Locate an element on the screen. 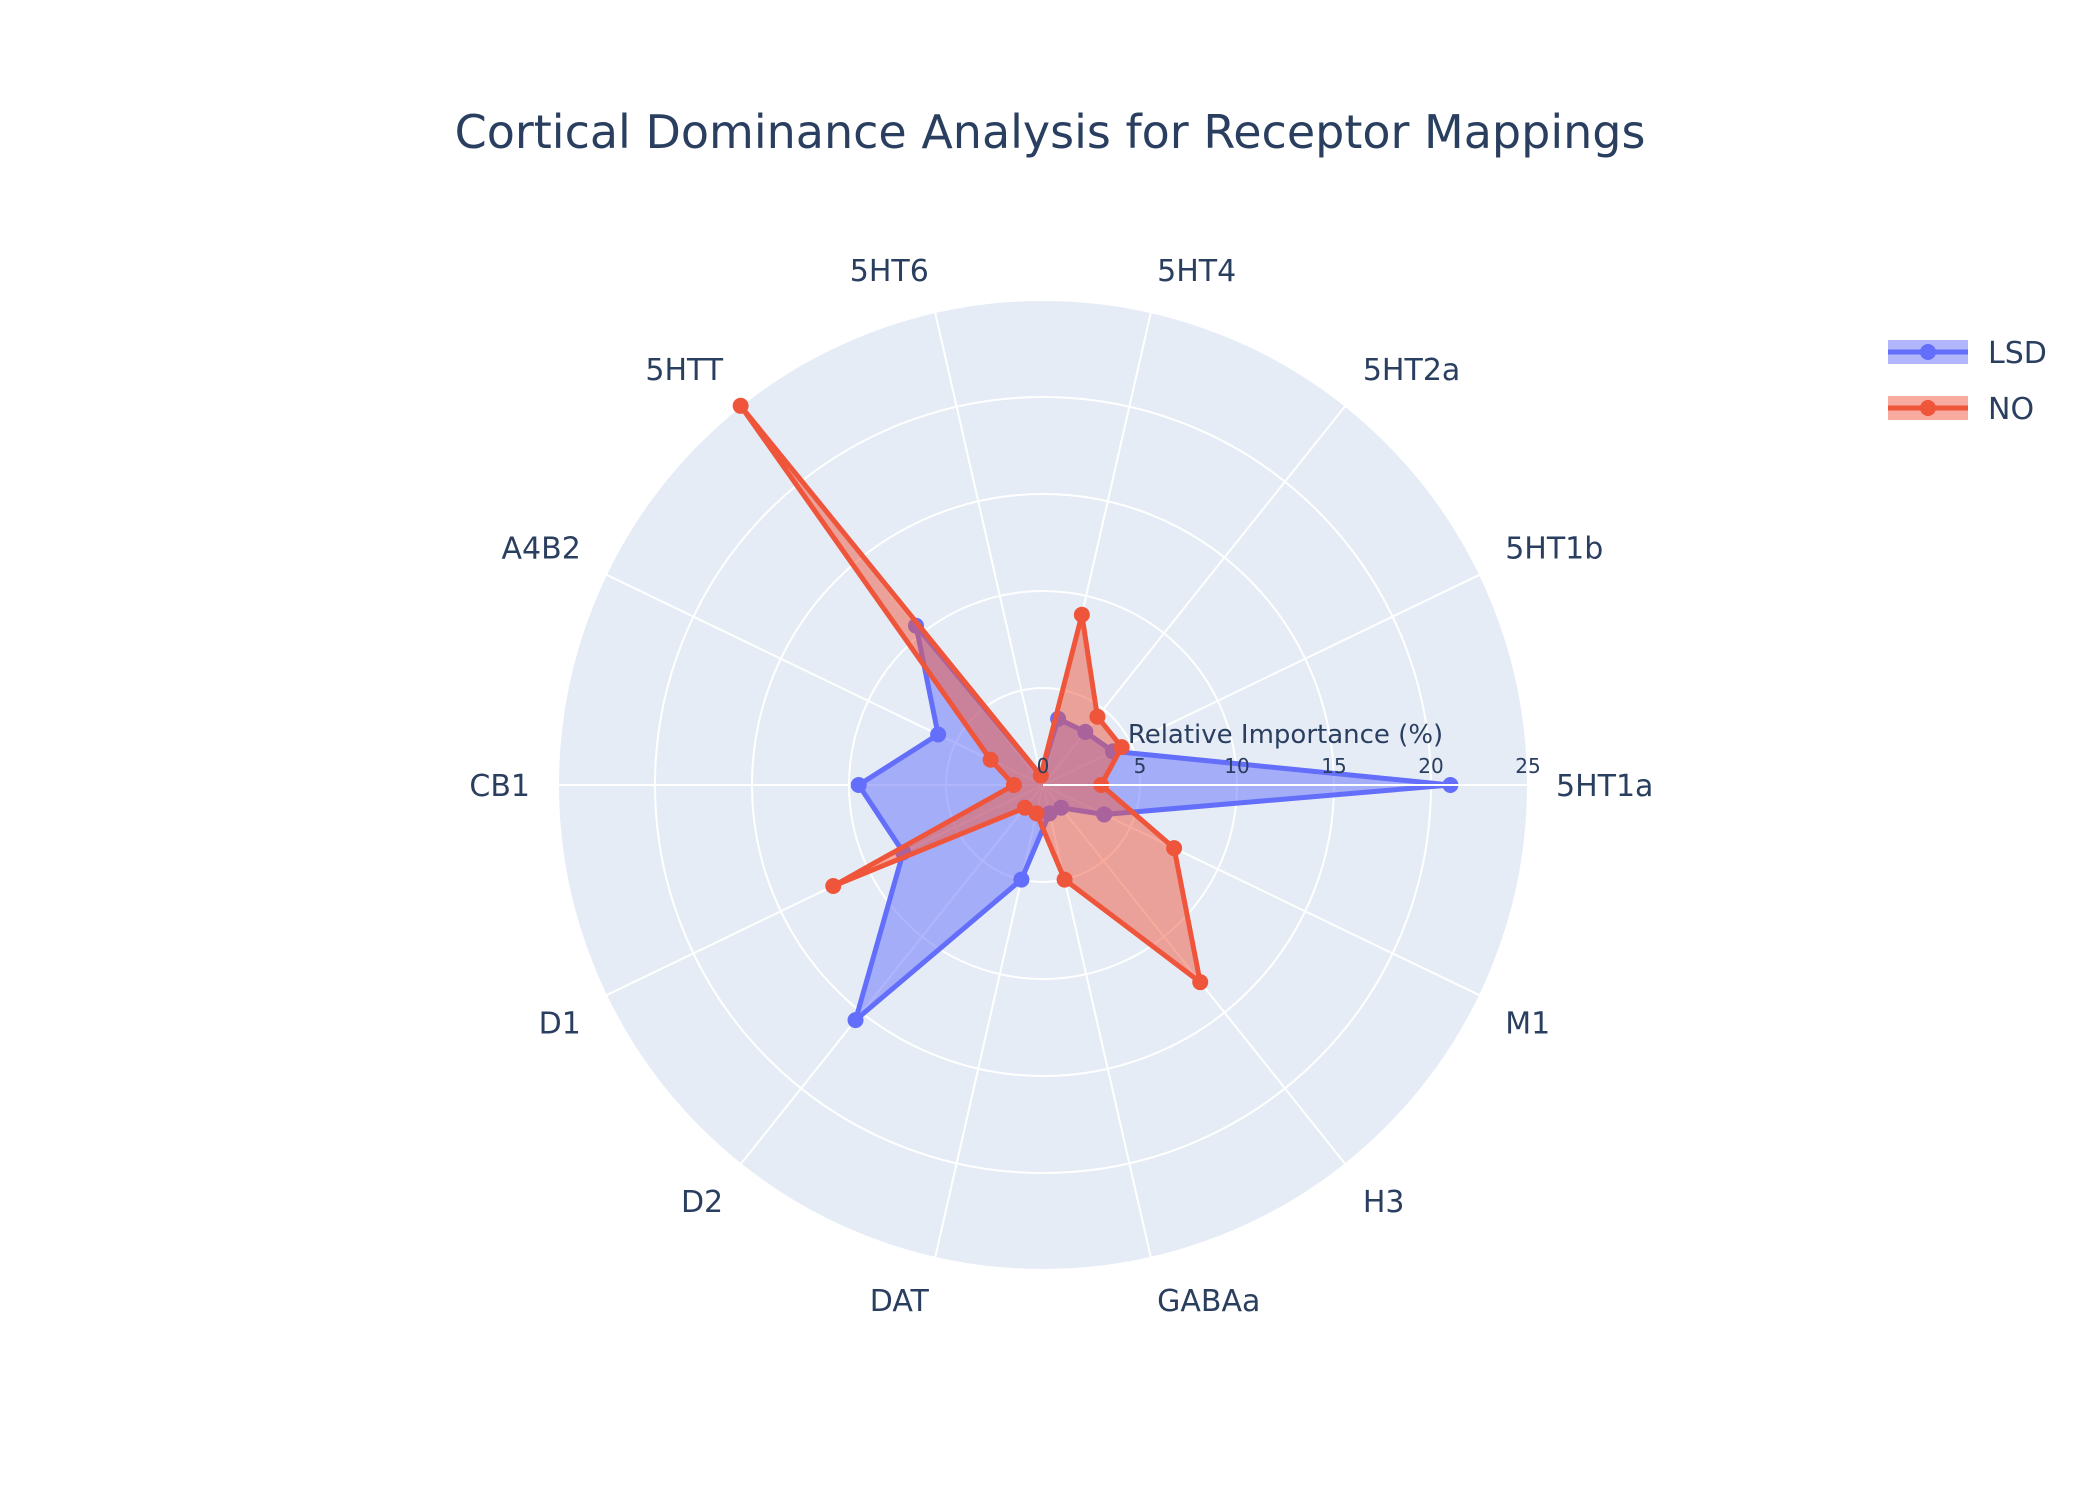 The width and height of the screenshot is (2100, 1500). legend-item-NO: NO is located at coordinates (1961, 409).